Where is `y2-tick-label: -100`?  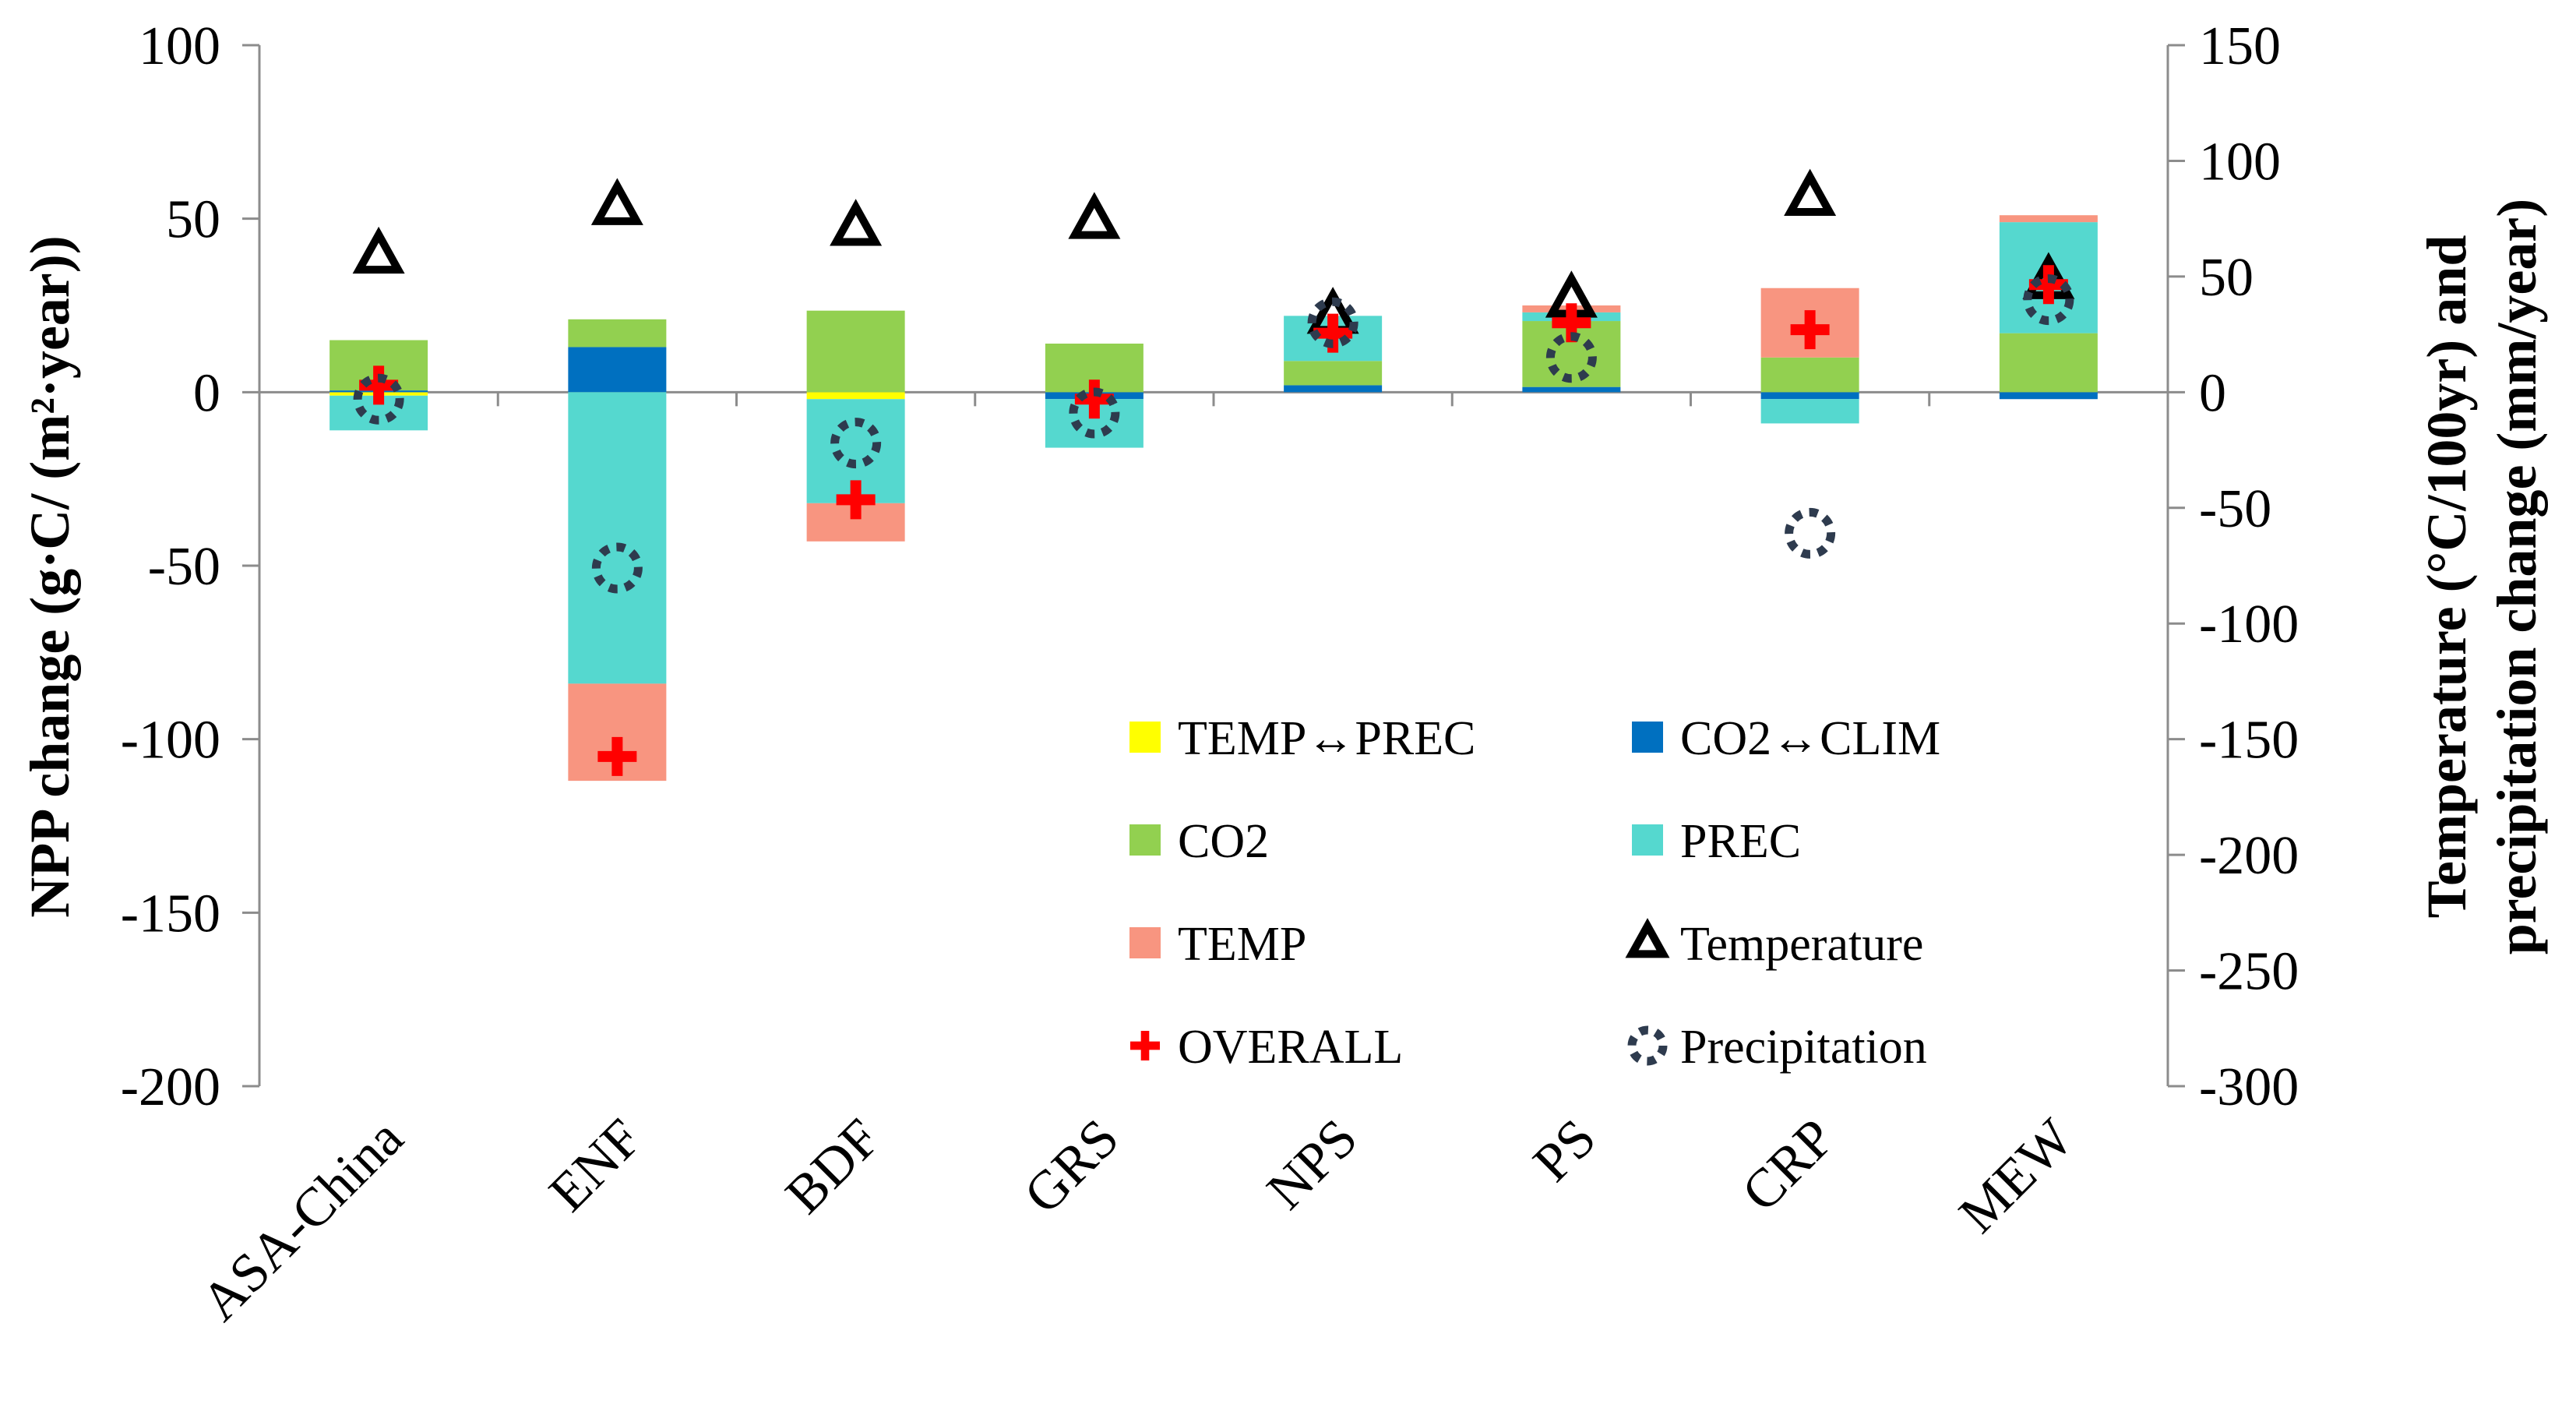
y2-tick-label: -100 is located at coordinates (2249, 625).